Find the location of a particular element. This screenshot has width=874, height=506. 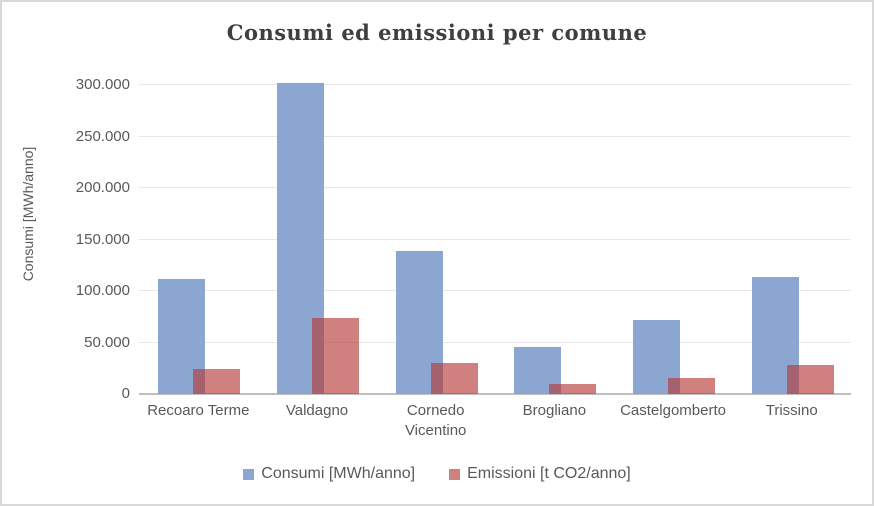

y-tick-label: 200.000 is located at coordinates (102, 187).